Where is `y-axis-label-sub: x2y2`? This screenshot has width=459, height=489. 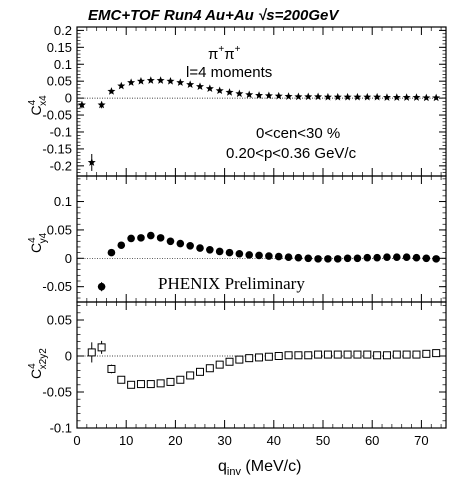 y-axis-label-sub: x2y2 is located at coordinates (43, 359).